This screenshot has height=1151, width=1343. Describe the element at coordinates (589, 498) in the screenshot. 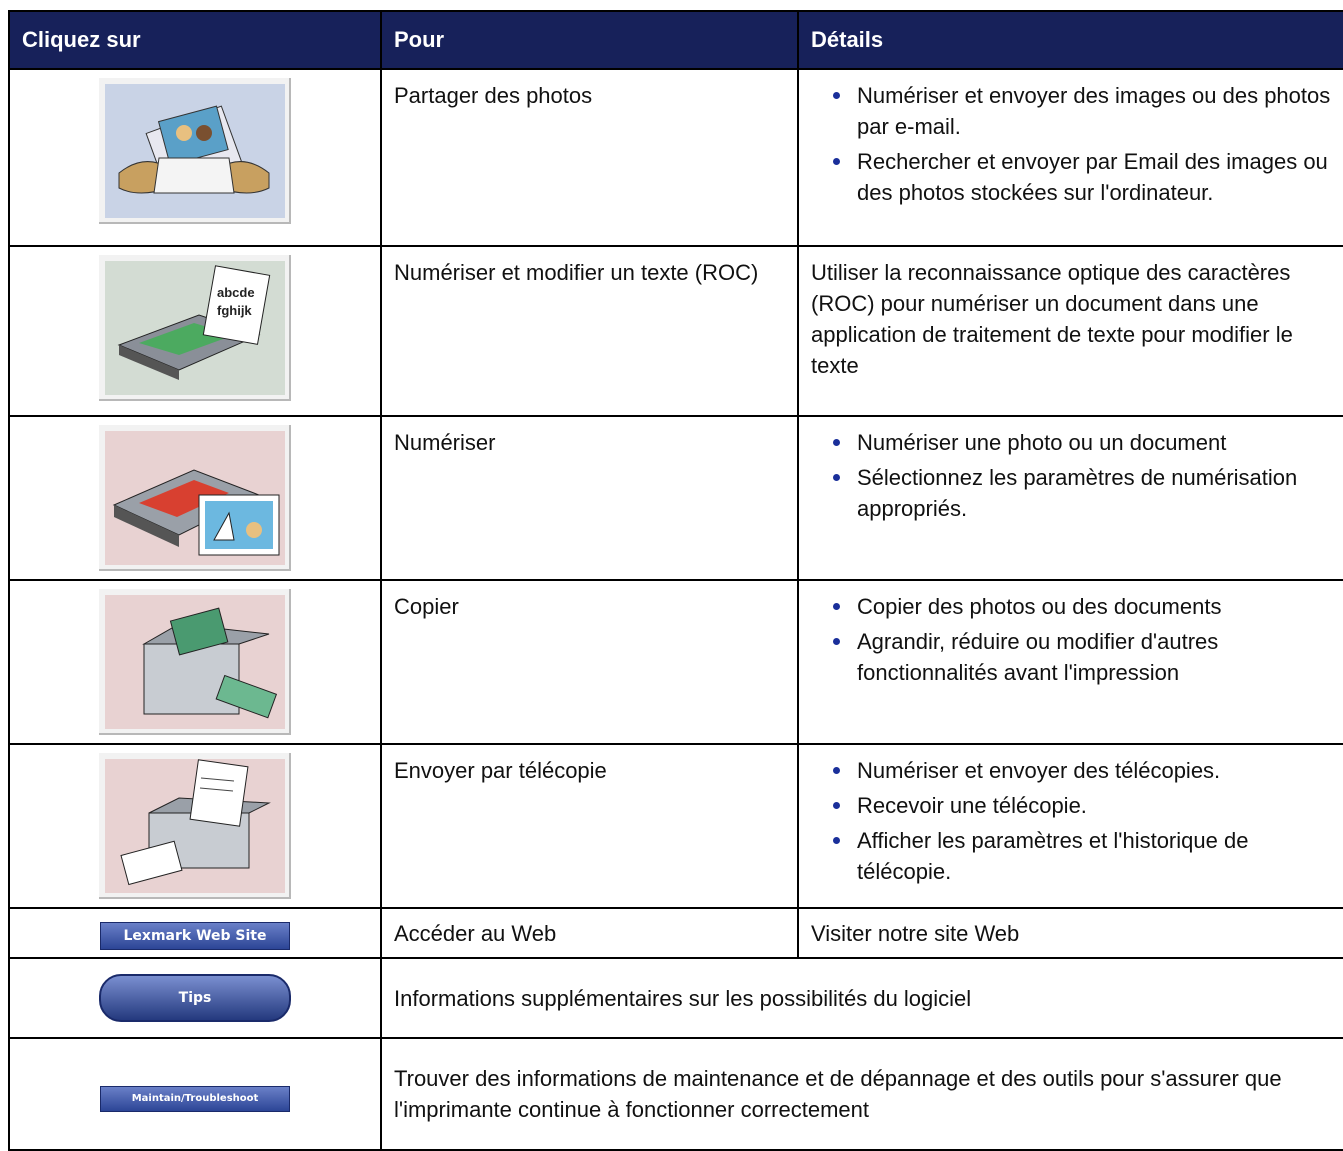

I see `action-cell: Numériser` at that location.